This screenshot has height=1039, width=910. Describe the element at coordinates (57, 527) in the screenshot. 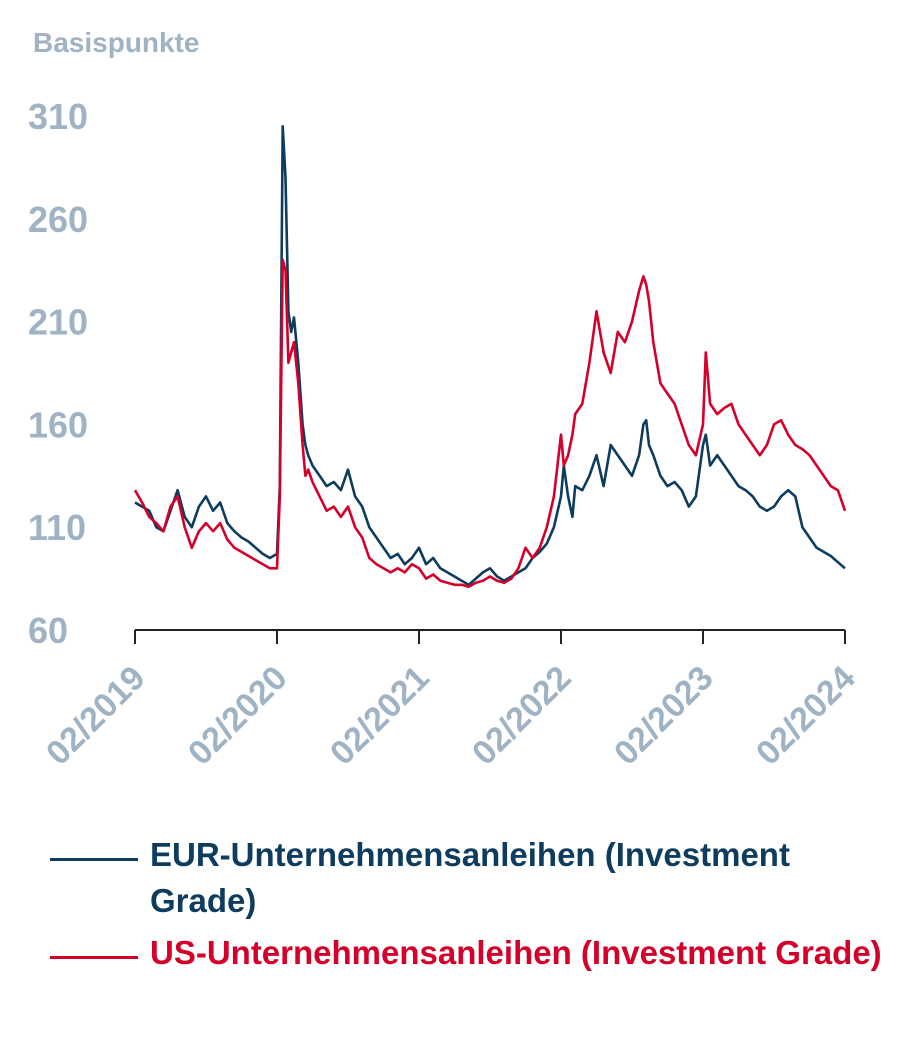

I see `y-tick-label: 110` at that location.